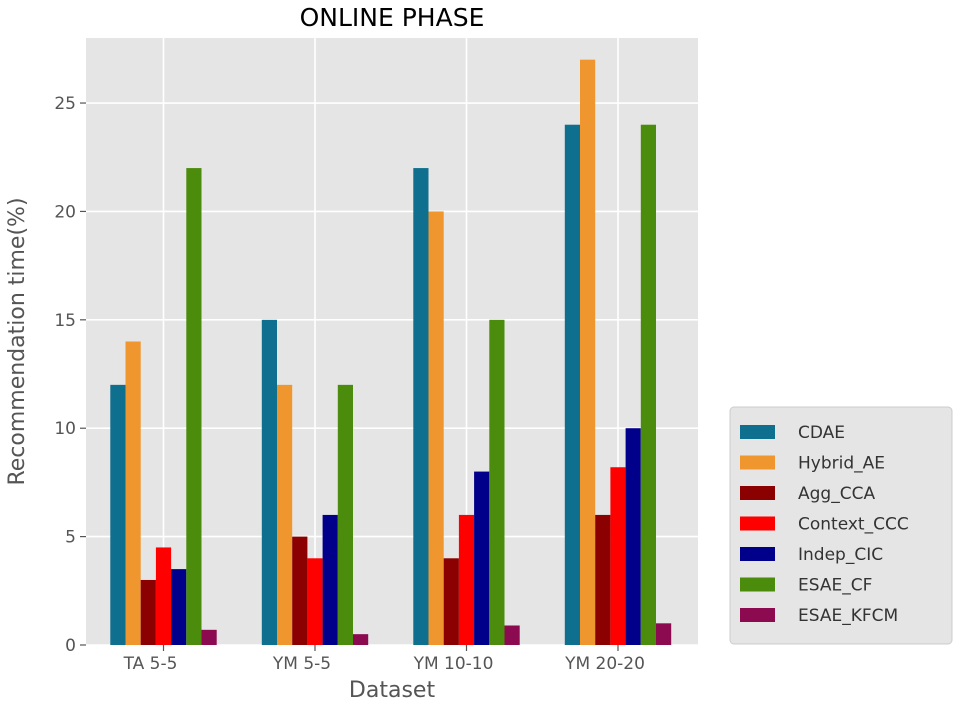 This screenshot has height=705, width=955. I want to click on legend-swatch-agg-cca, so click(757, 493).